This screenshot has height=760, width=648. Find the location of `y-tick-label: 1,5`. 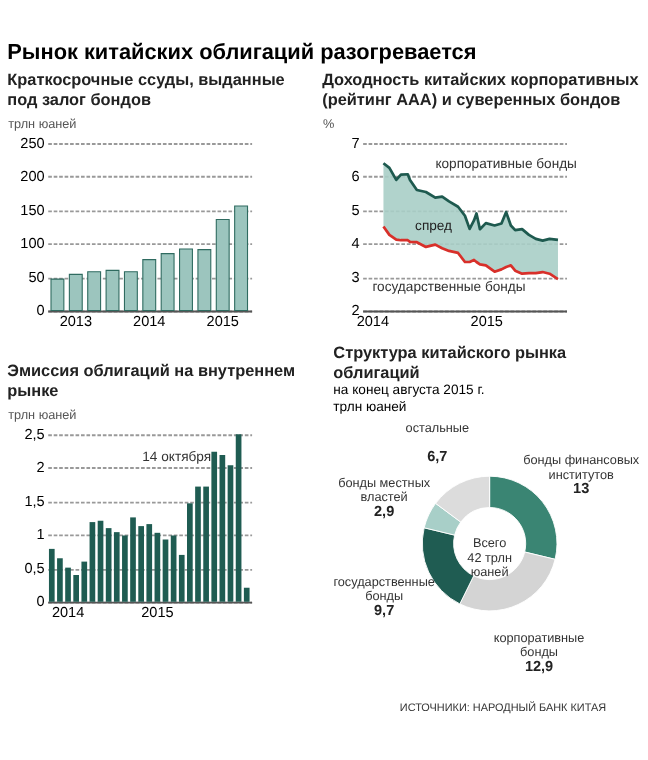

y-tick-label: 1,5 is located at coordinates (34, 500).